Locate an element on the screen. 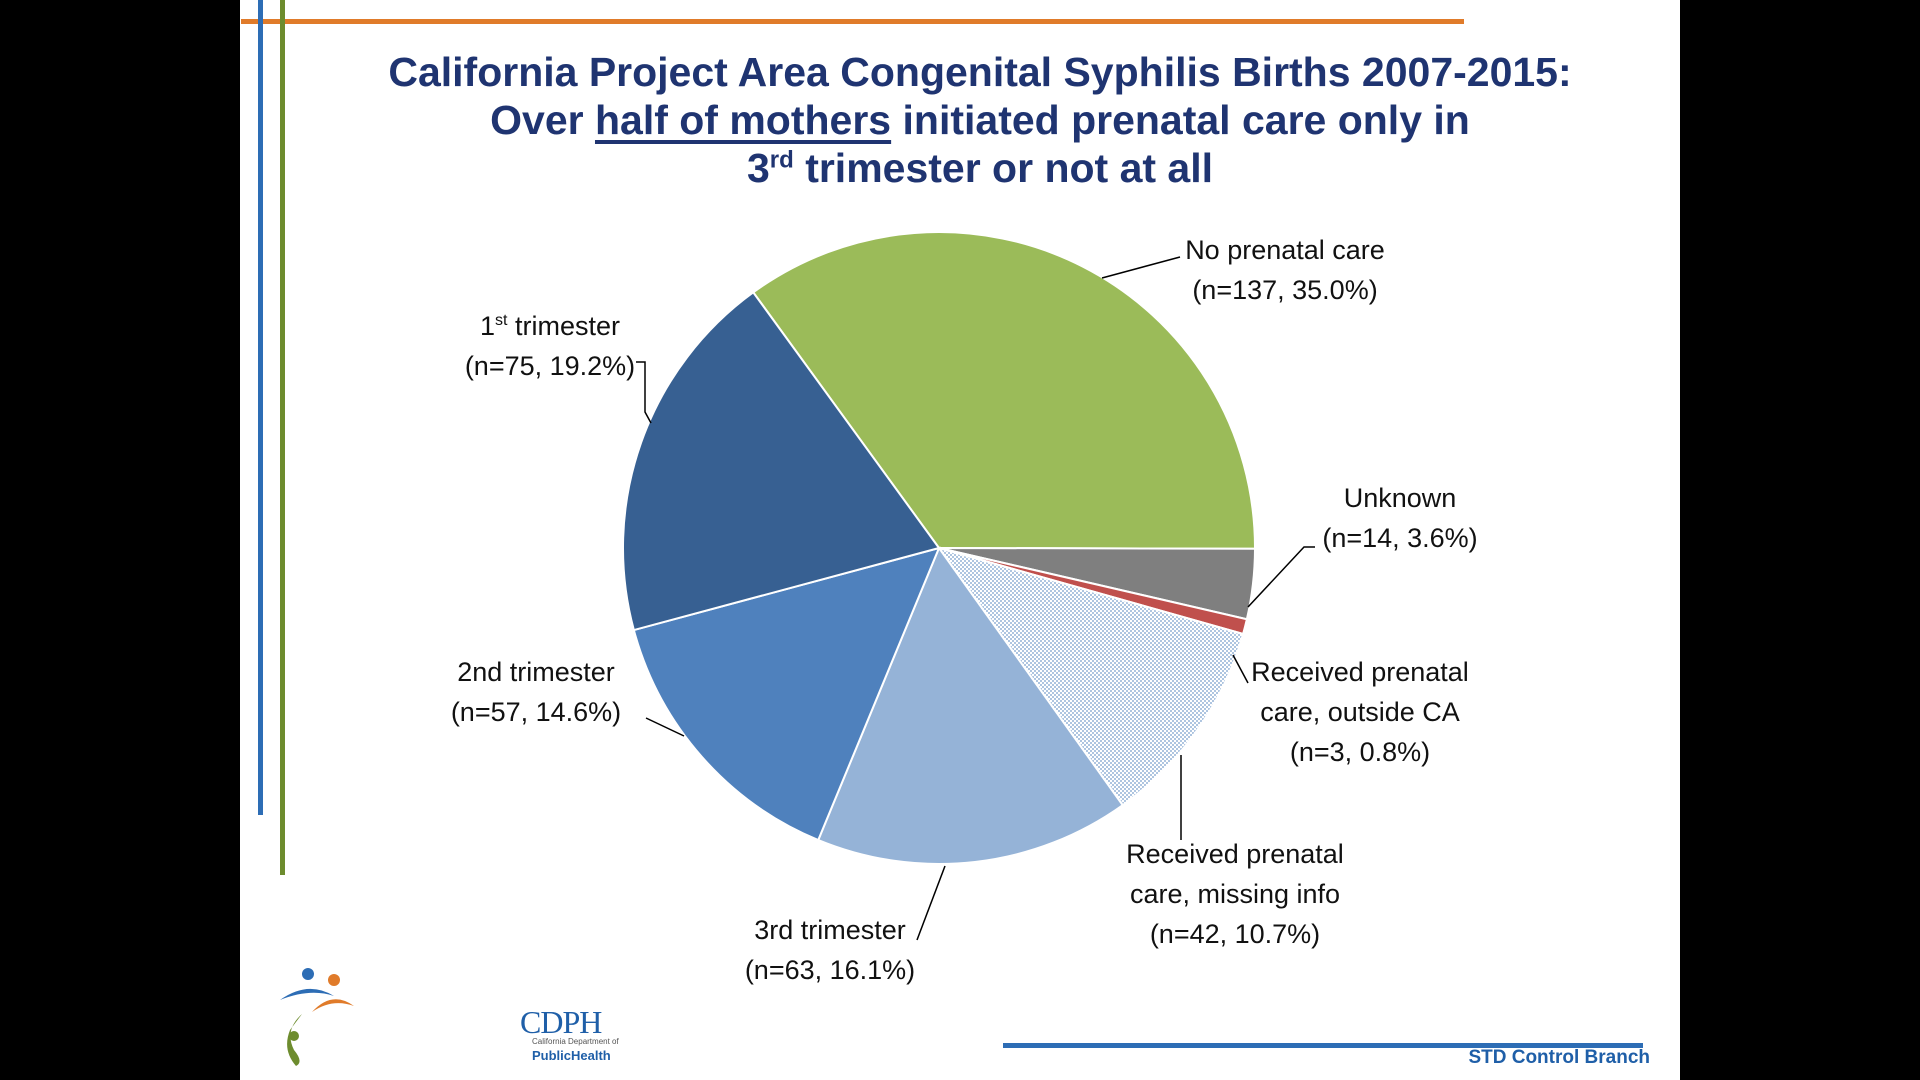 Image resolution: width=1920 pixels, height=1080 pixels. label-no-care-detail: (n=137, 35.0%) is located at coordinates (1285, 290).